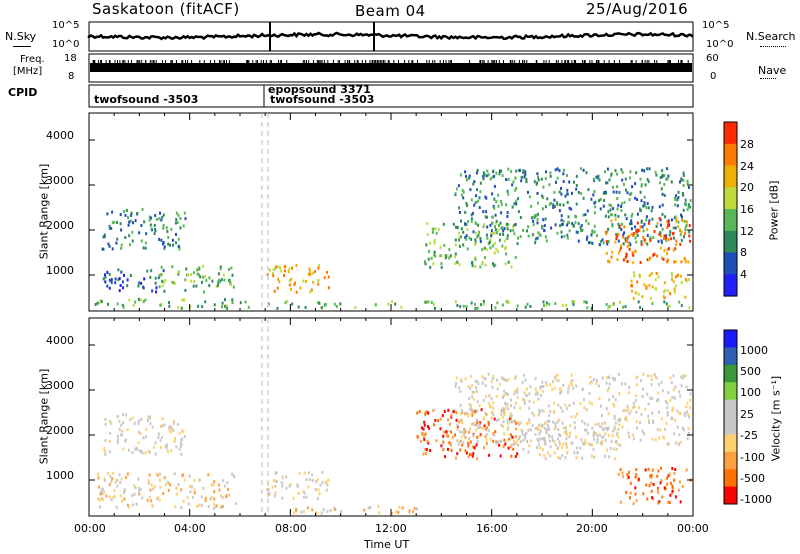 This screenshot has height=554, width=800. I want to click on power-cbar-tick-4: 4, so click(743, 274).